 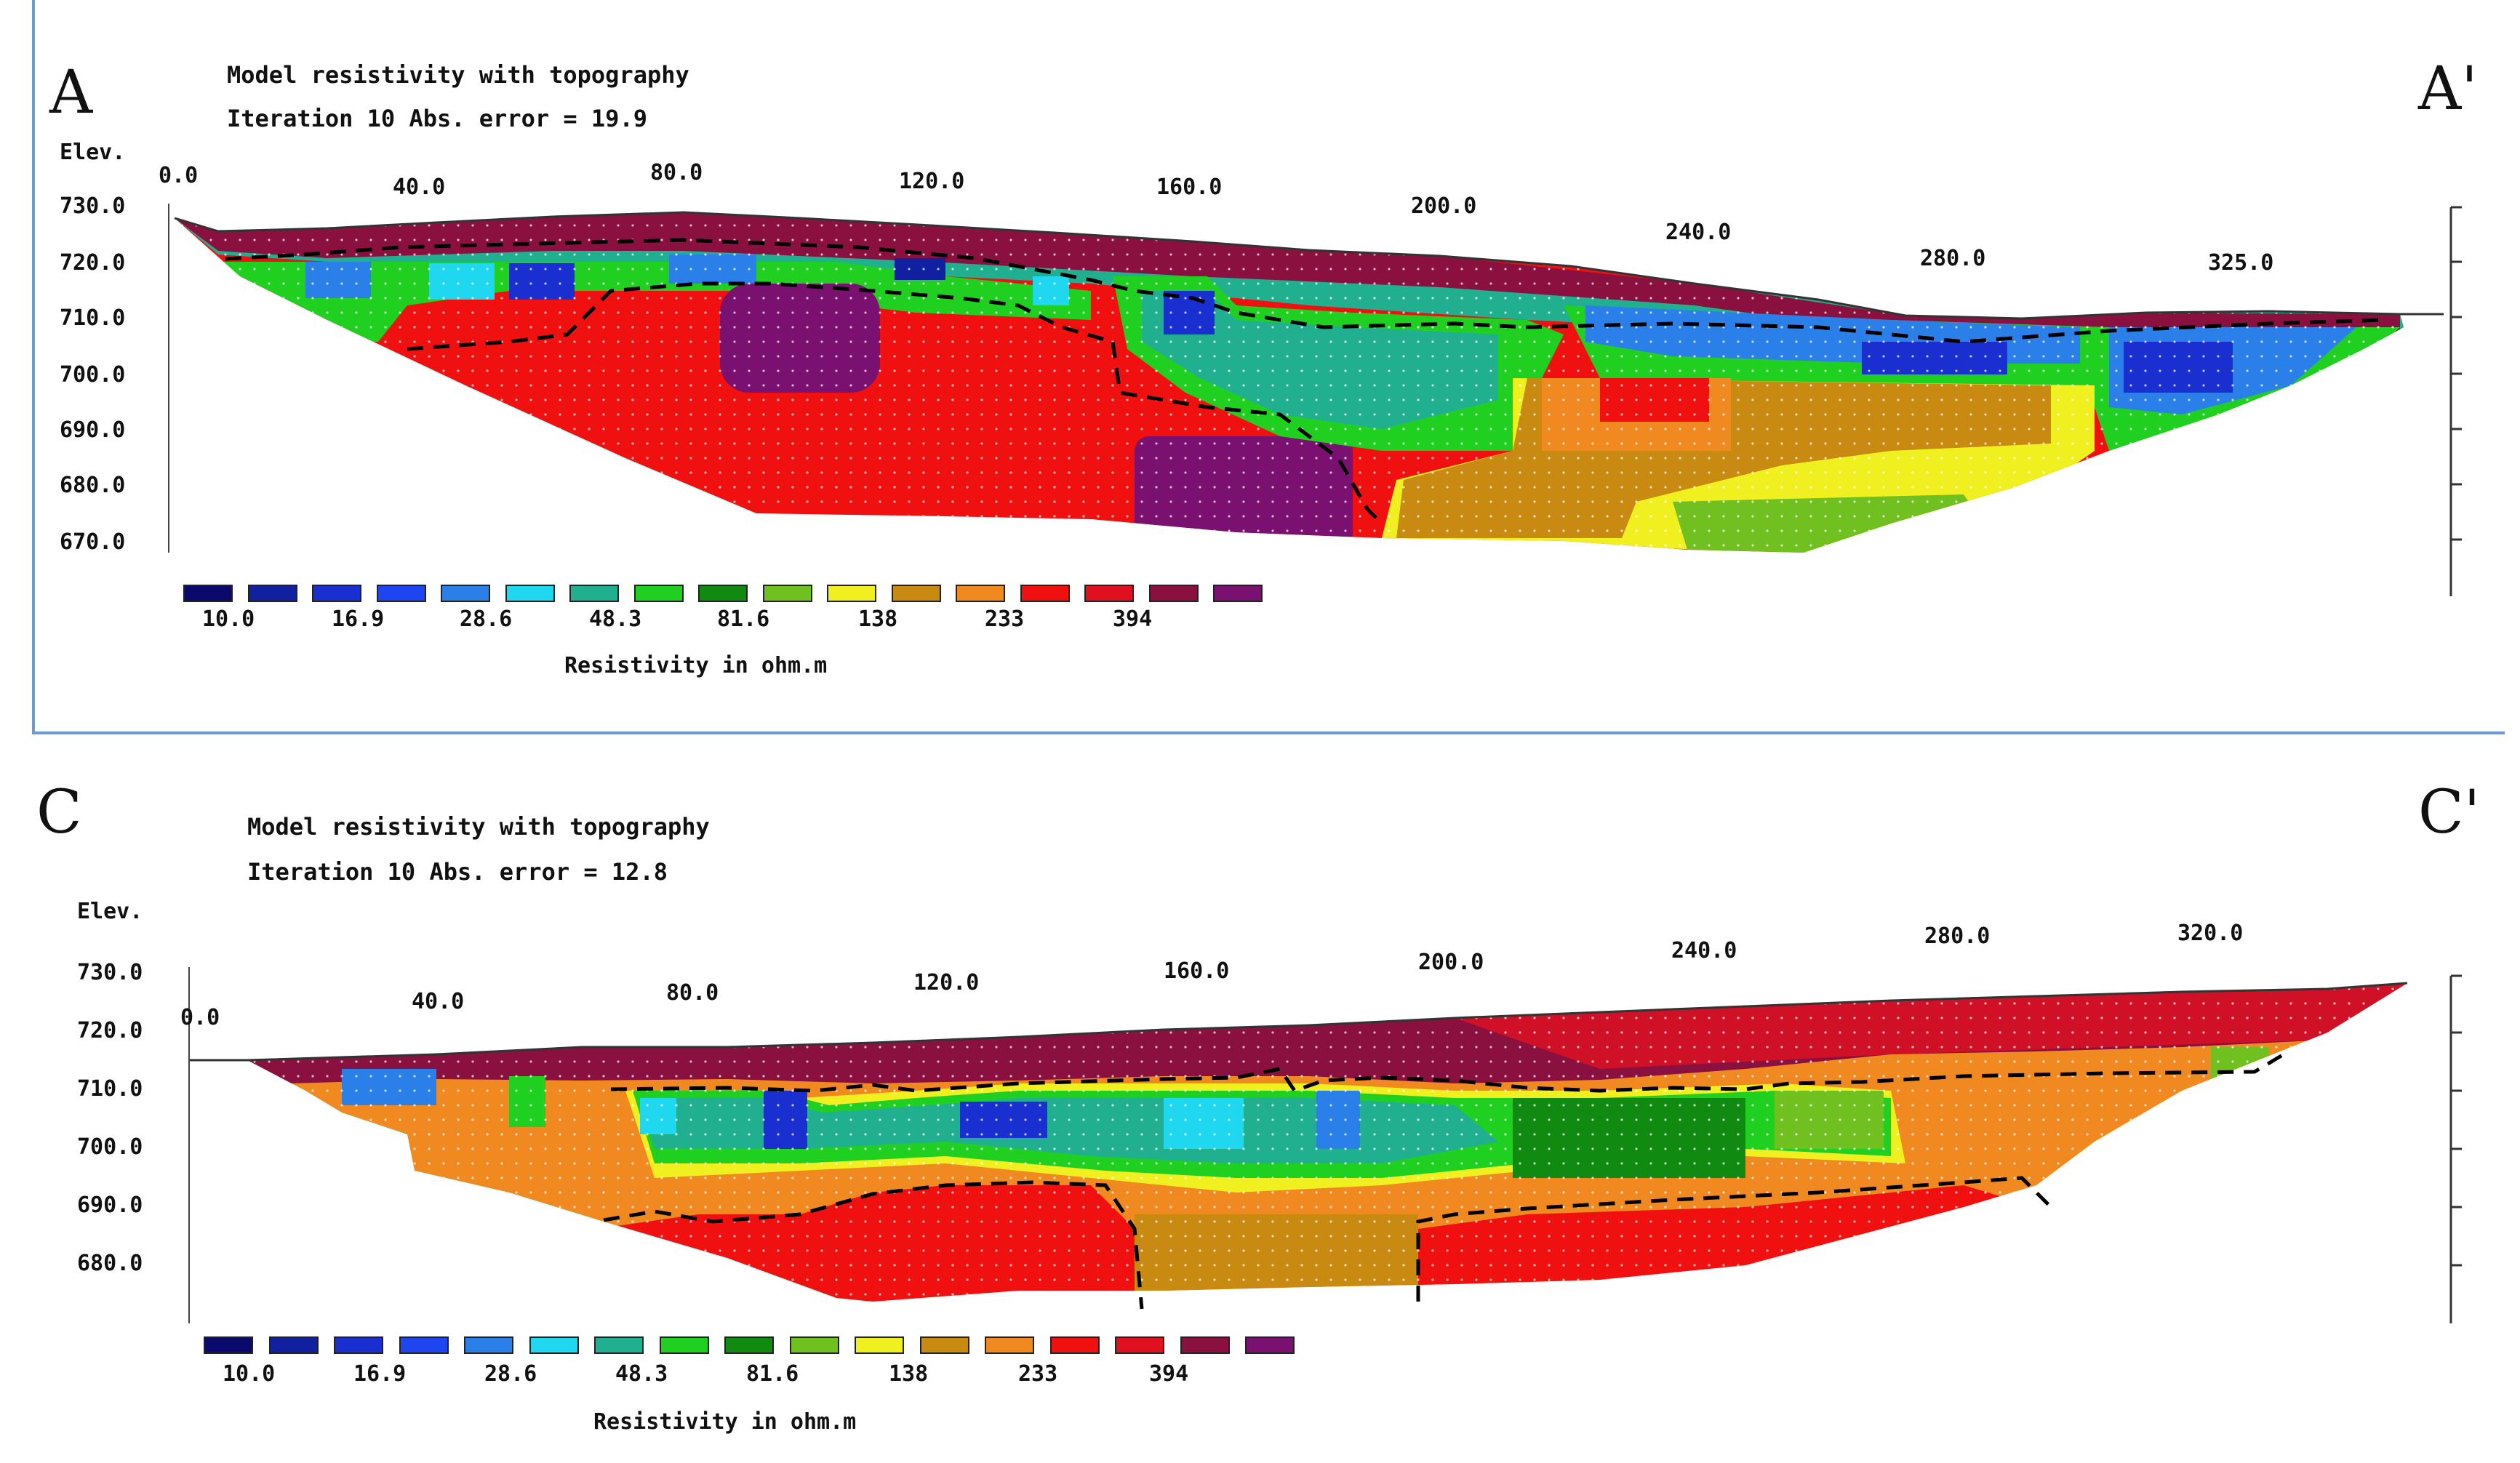 What do you see at coordinates (59, 812) in the screenshot?
I see `section-start-label-c: C` at bounding box center [59, 812].